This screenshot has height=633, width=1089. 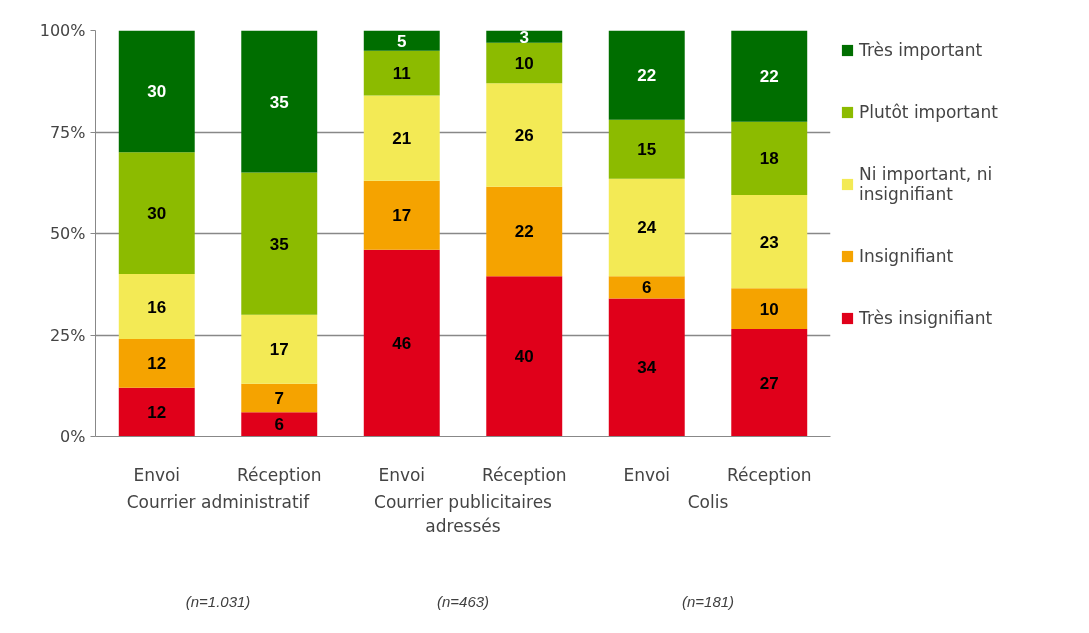 I want to click on data-label: 24, so click(x=647, y=228).